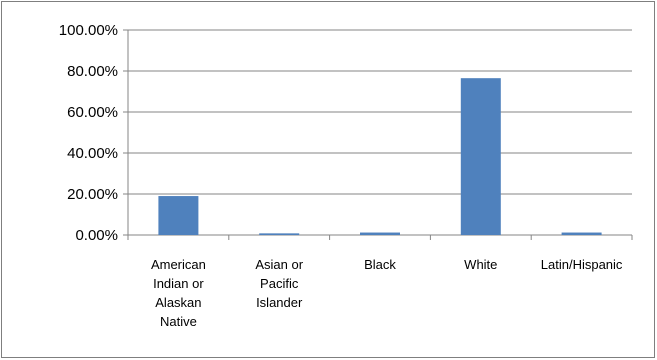 The image size is (657, 360). I want to click on x-category-label: White, so click(480, 264).